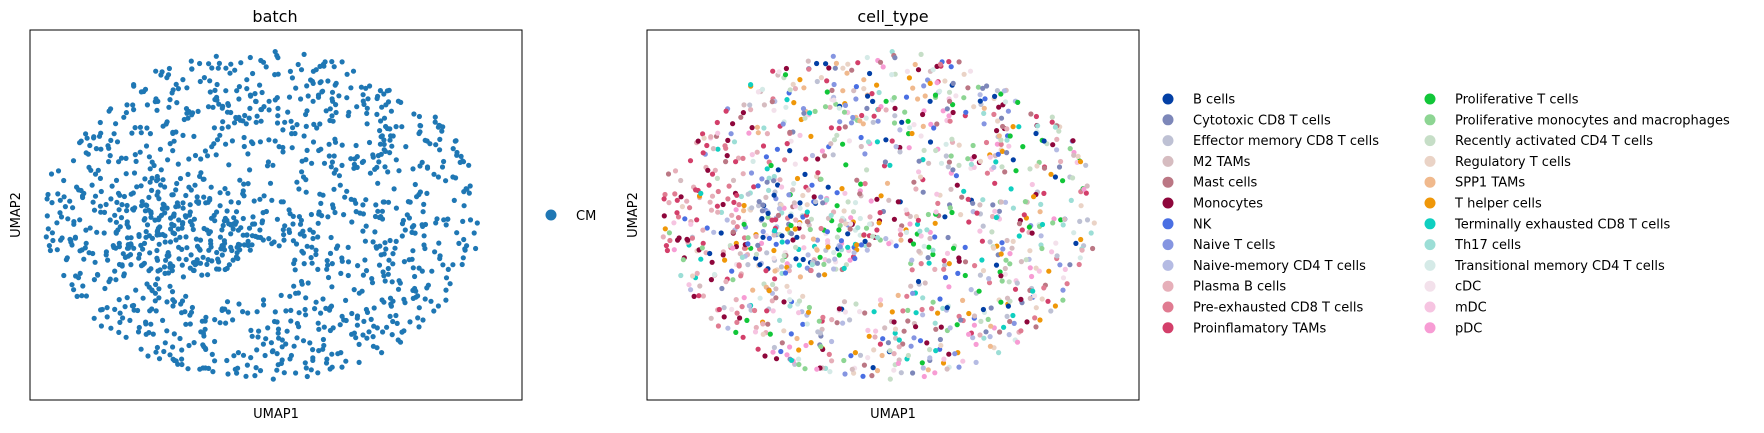 The height and width of the screenshot is (433, 1764). What do you see at coordinates (586, 216) in the screenshot?
I see `legend-label: CM` at bounding box center [586, 216].